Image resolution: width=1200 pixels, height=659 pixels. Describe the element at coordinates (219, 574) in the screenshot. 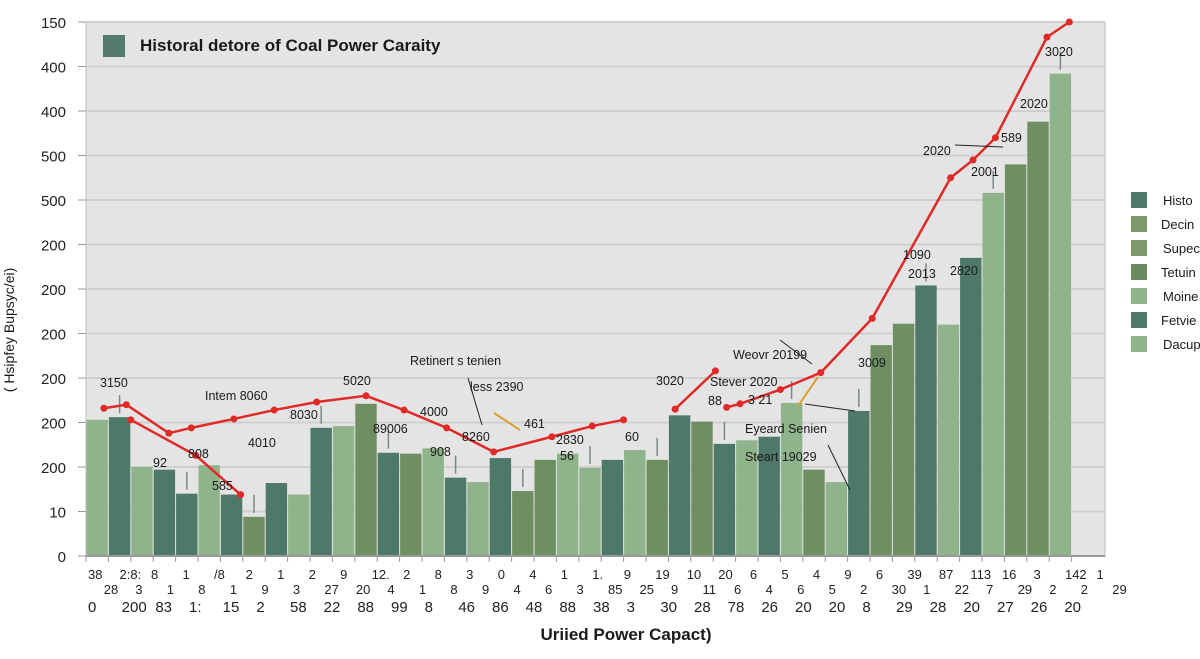

I see `x-tick-label: /8` at that location.